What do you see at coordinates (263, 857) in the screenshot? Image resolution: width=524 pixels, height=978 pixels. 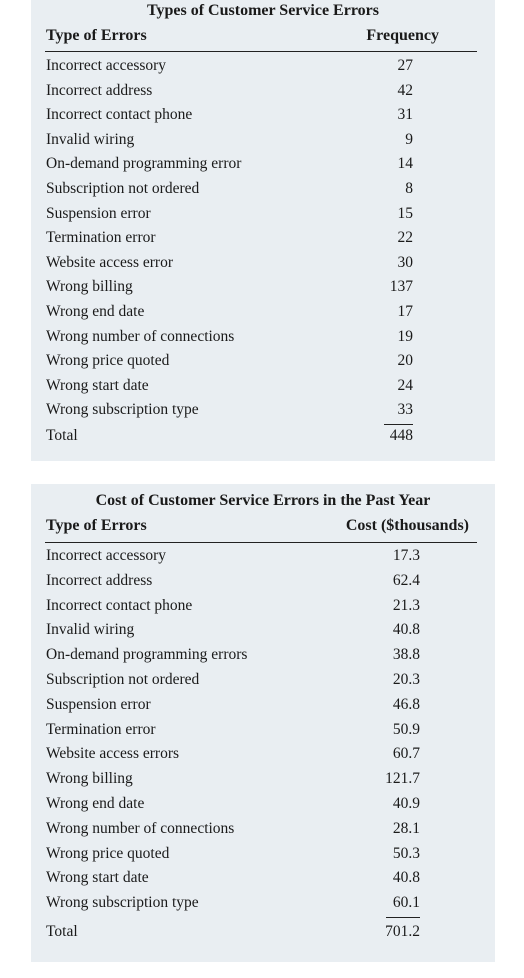 I see `table-row: Wrong price quoted 50.3` at bounding box center [263, 857].